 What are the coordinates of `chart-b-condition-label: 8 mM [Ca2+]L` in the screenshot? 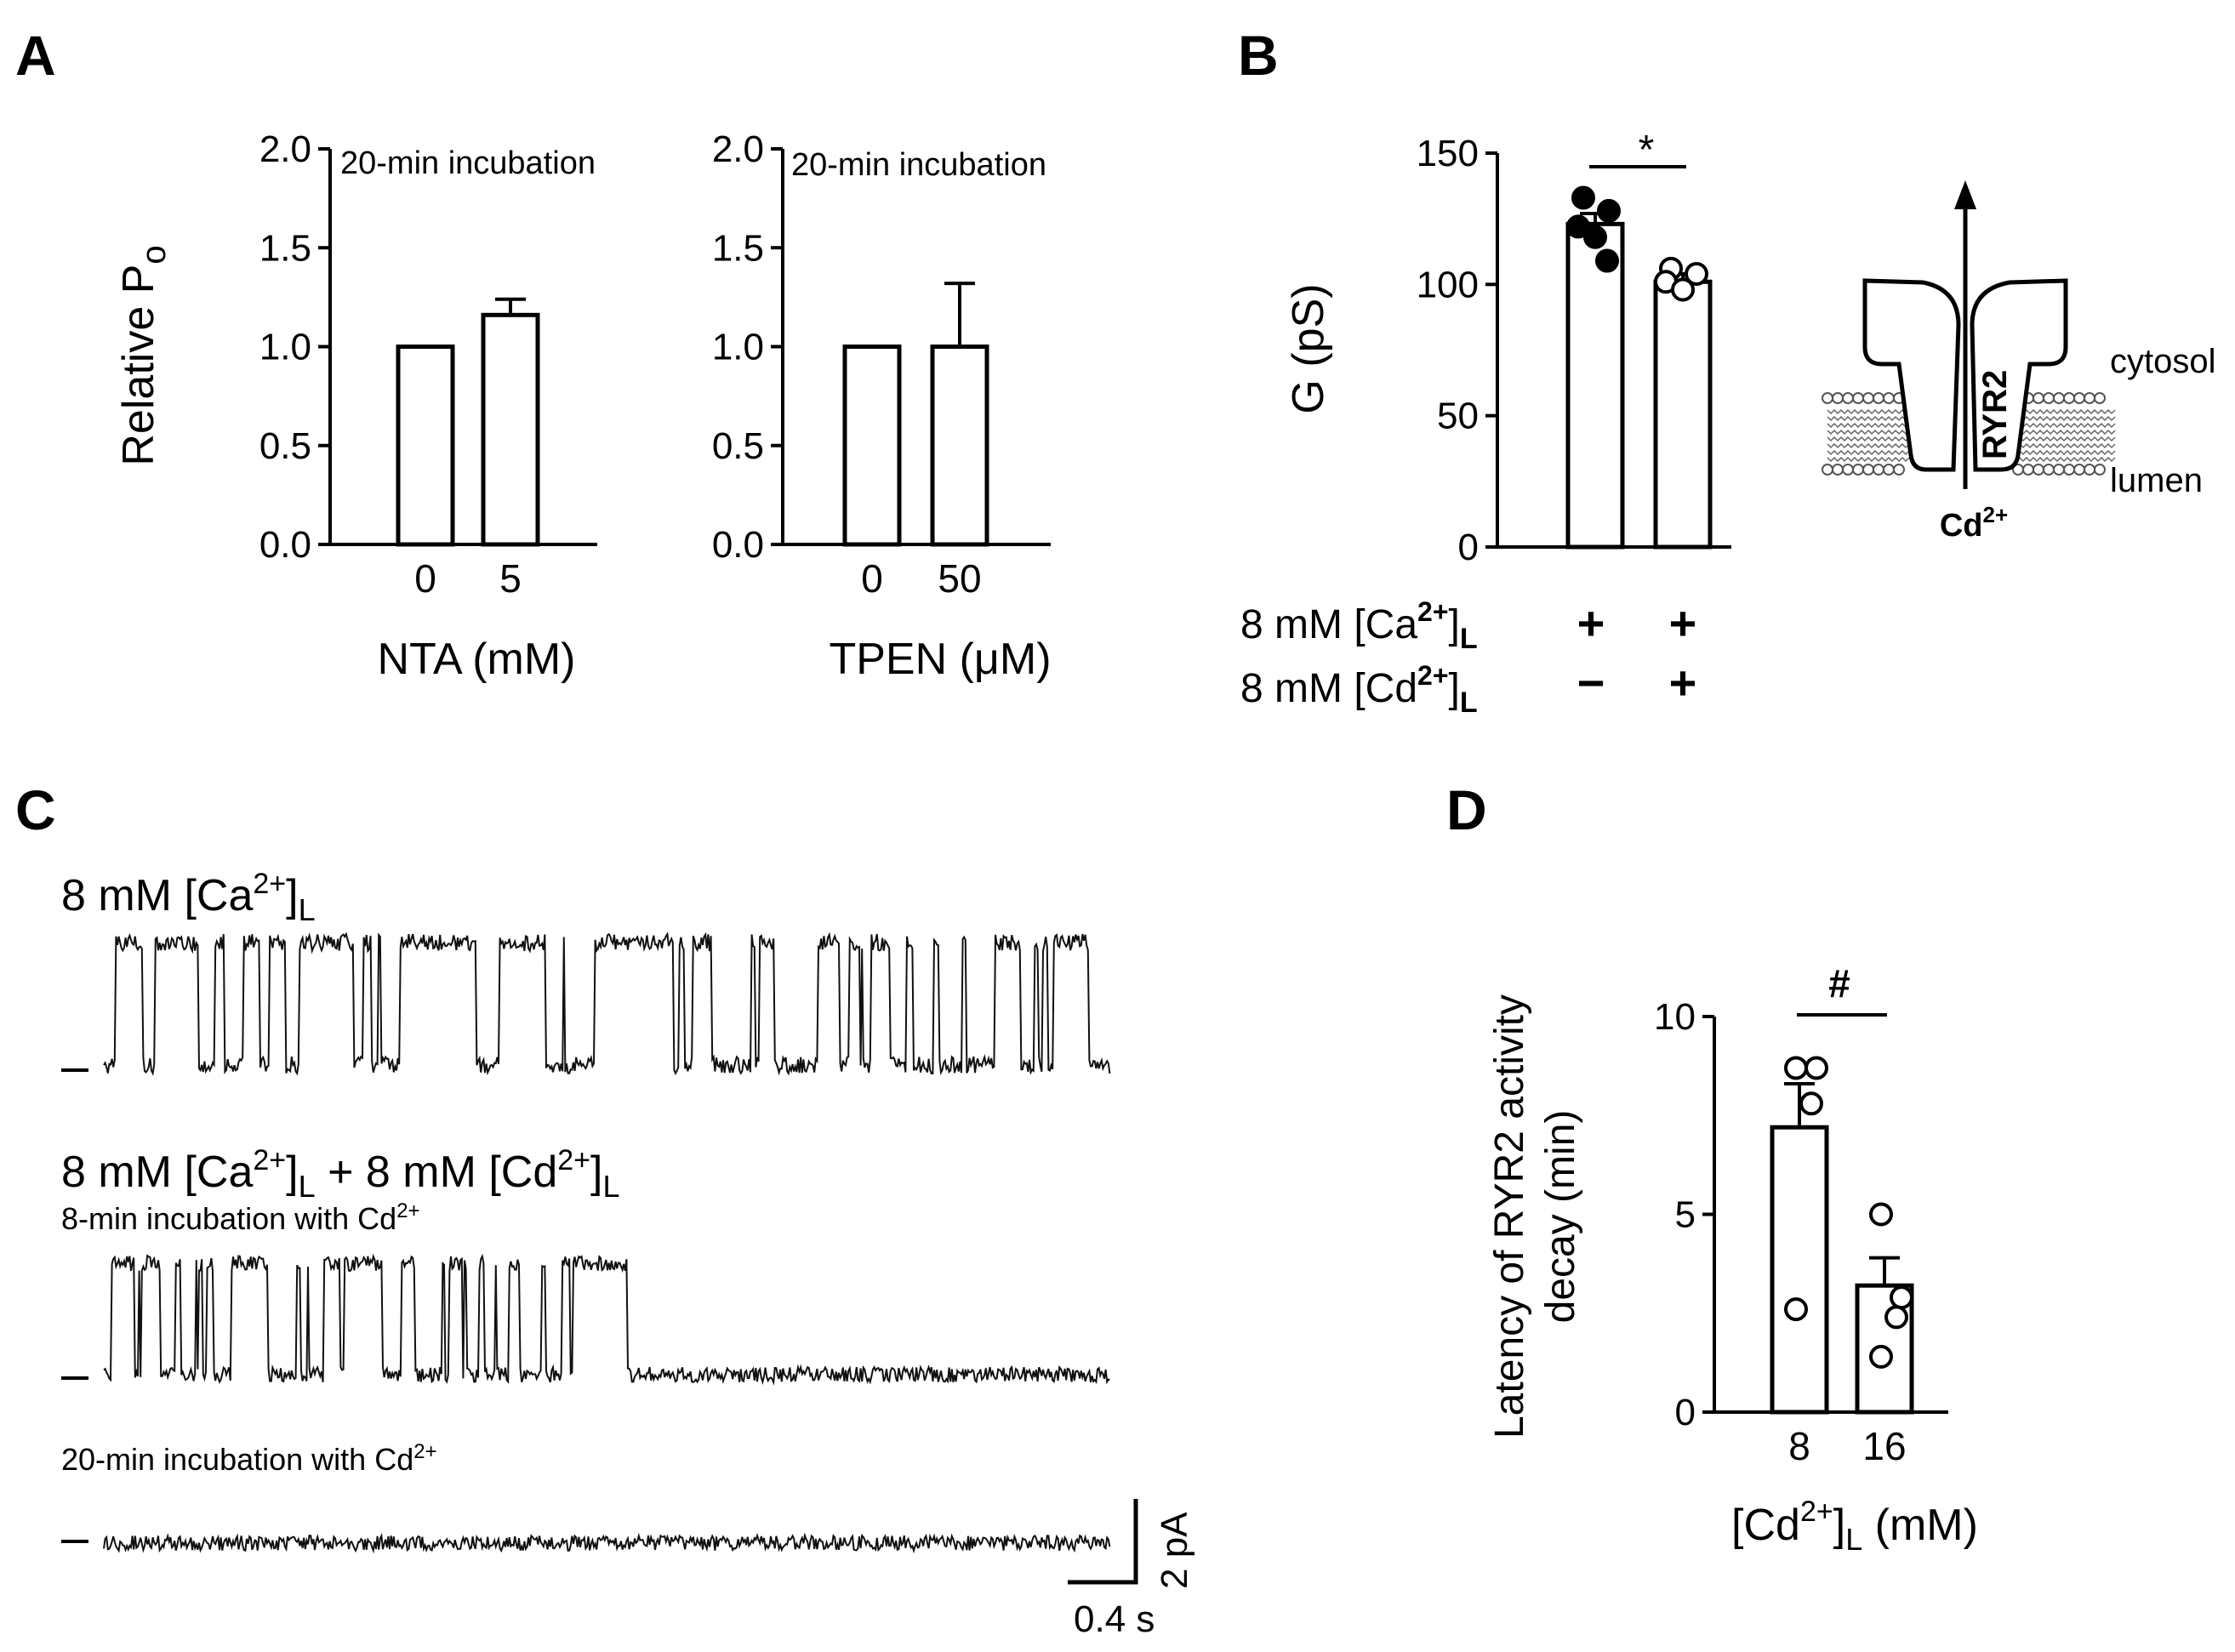 It's located at (1359, 625).